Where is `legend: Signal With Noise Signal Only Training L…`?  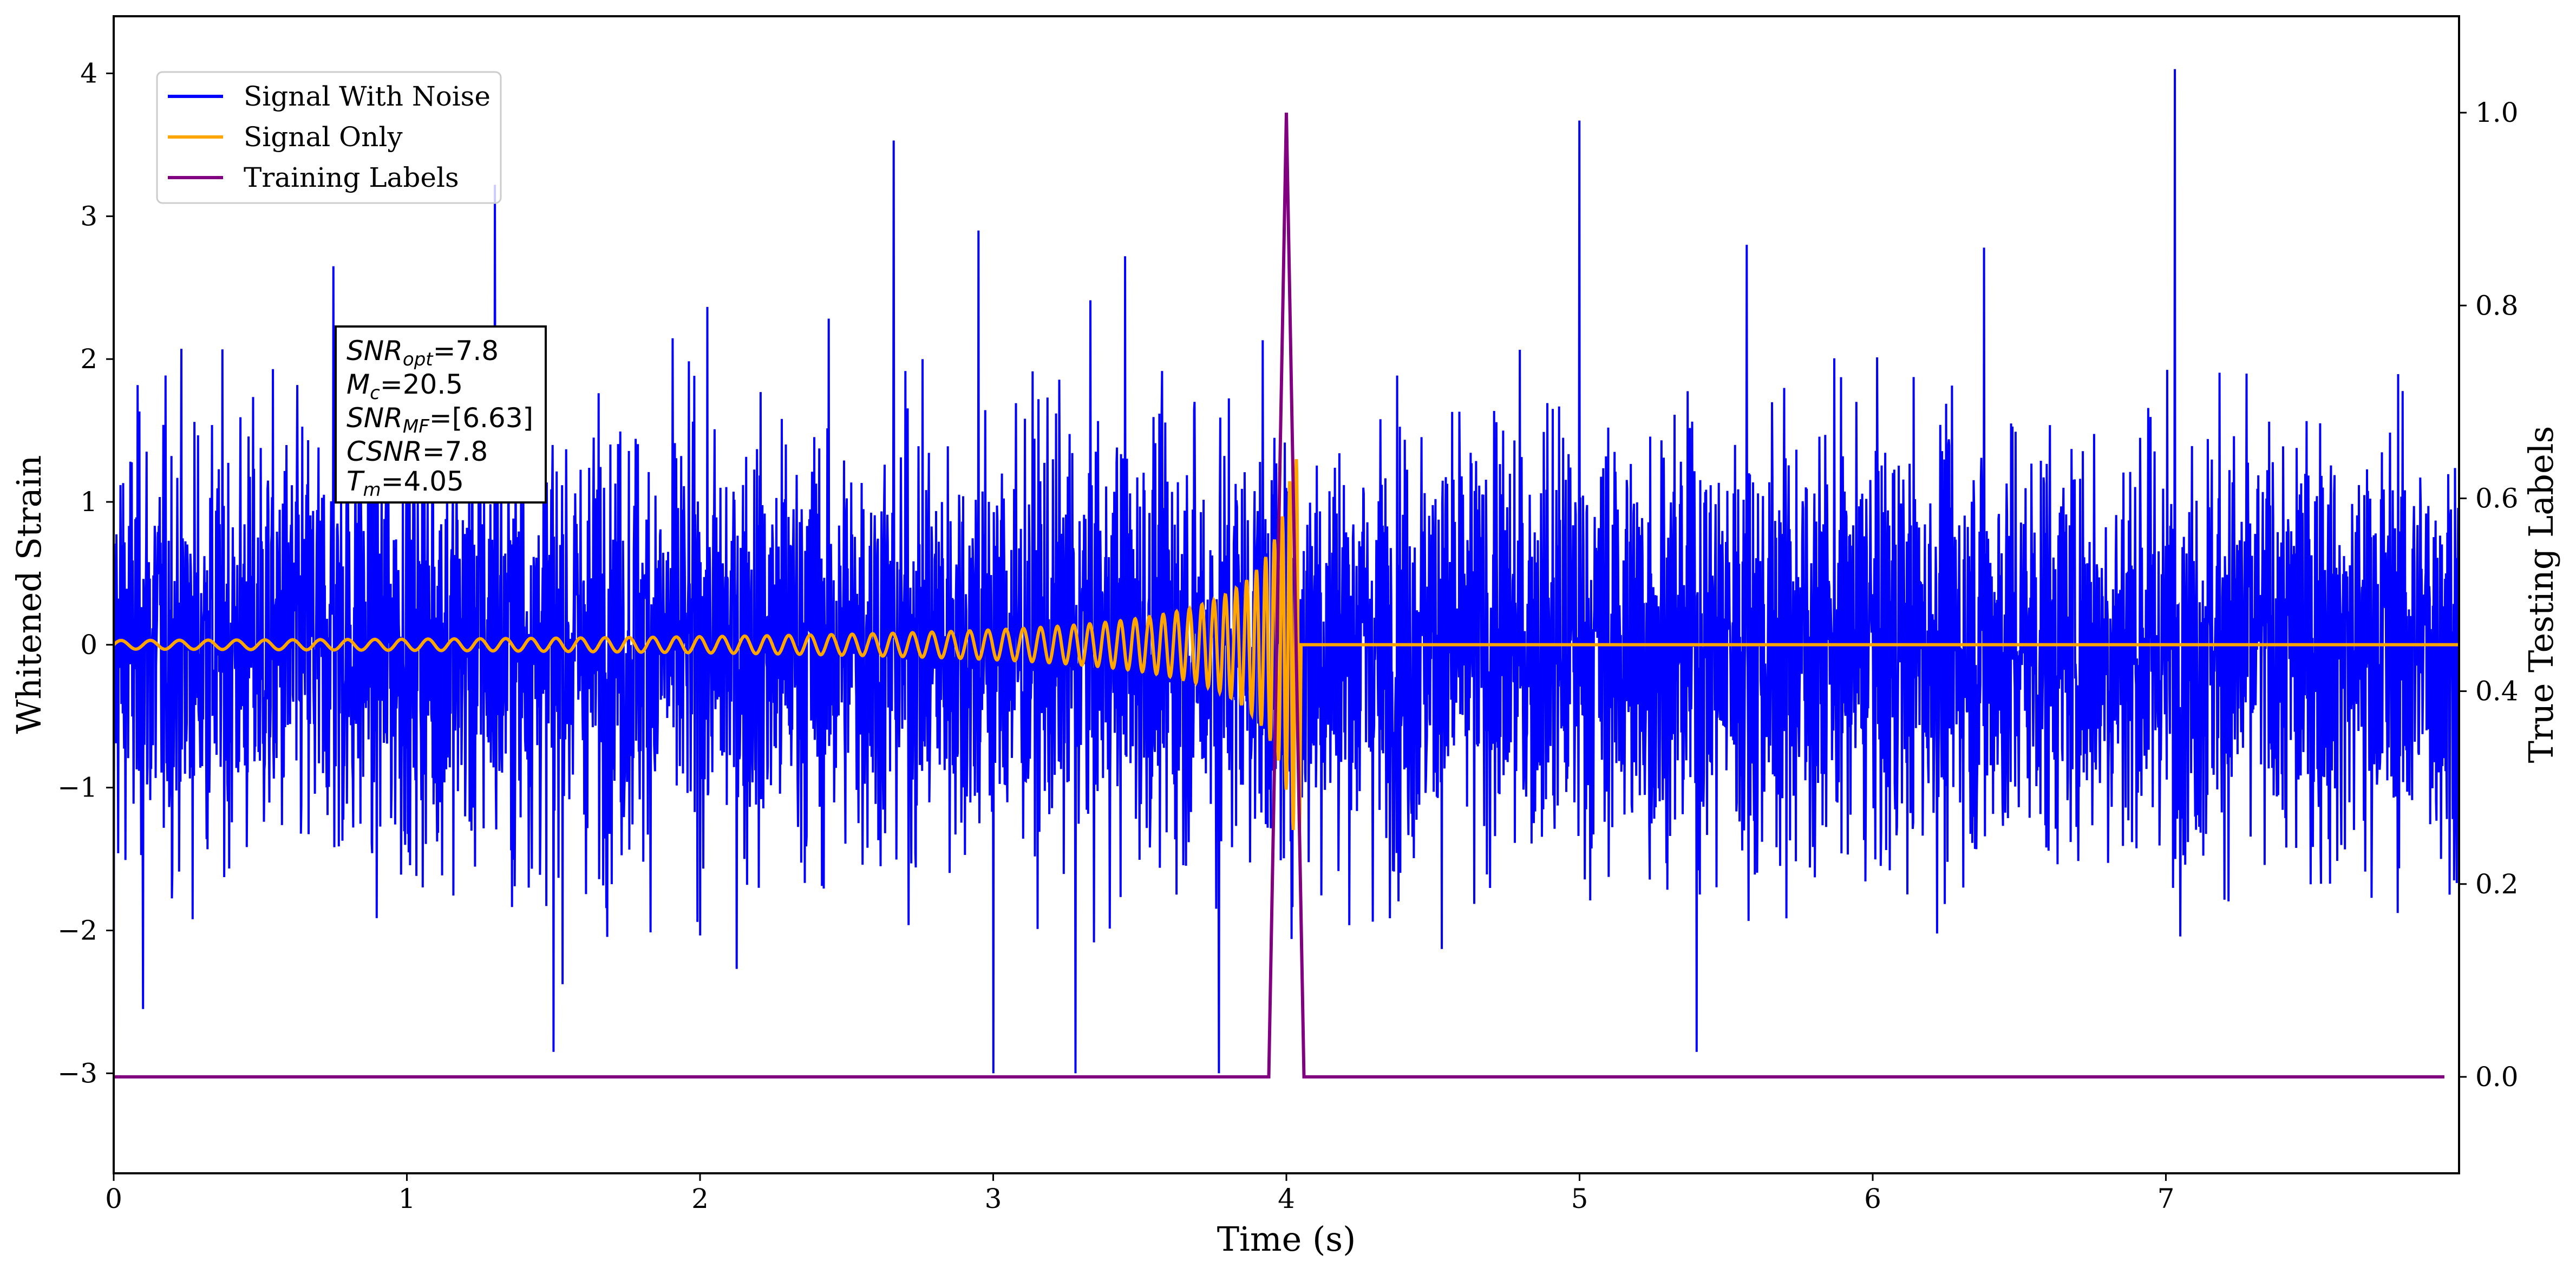
legend: Signal With Noise Signal Only Training L… is located at coordinates (329, 137).